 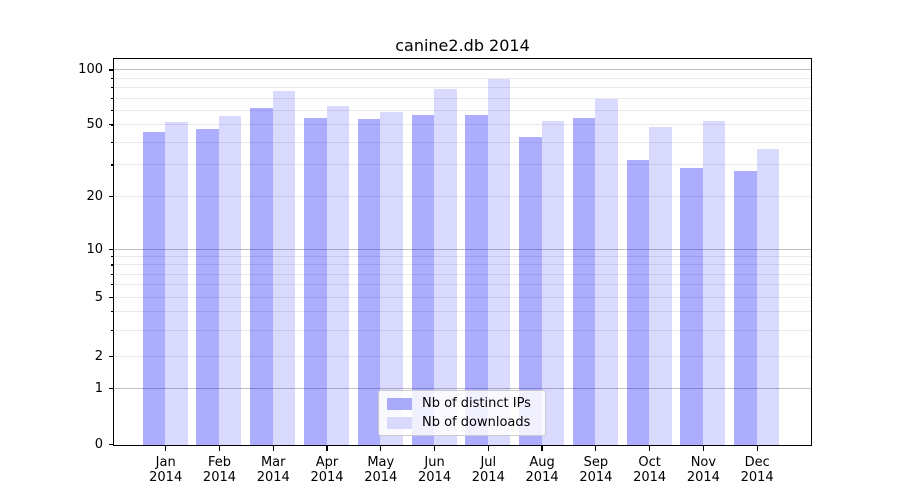 I want to click on y-tick-label-50: 50, so click(x=94, y=125).